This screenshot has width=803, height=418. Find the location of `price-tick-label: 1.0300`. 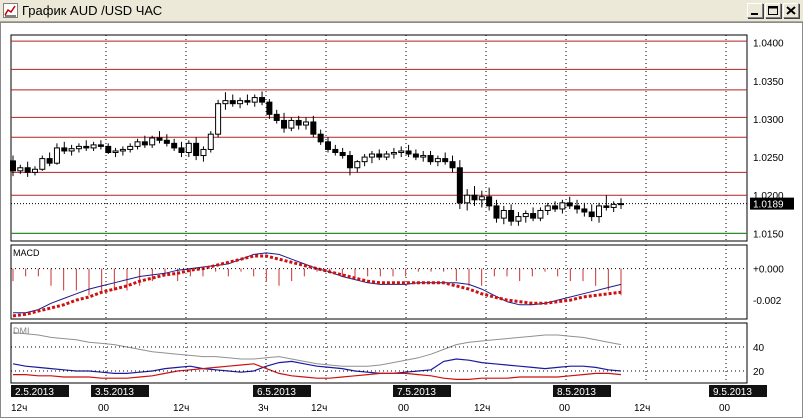

price-tick-label: 1.0300 is located at coordinates (768, 120).